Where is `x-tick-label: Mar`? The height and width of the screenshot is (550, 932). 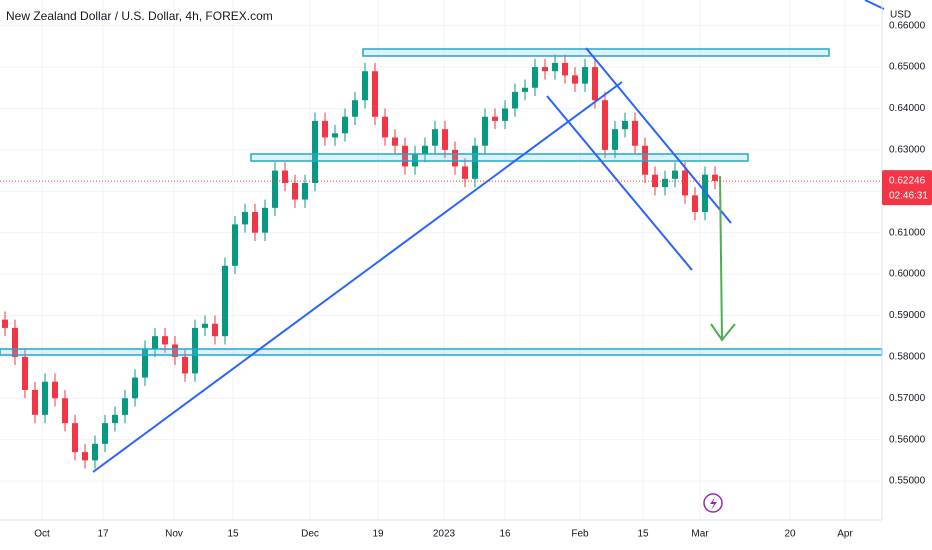
x-tick-label: Mar is located at coordinates (700, 534).